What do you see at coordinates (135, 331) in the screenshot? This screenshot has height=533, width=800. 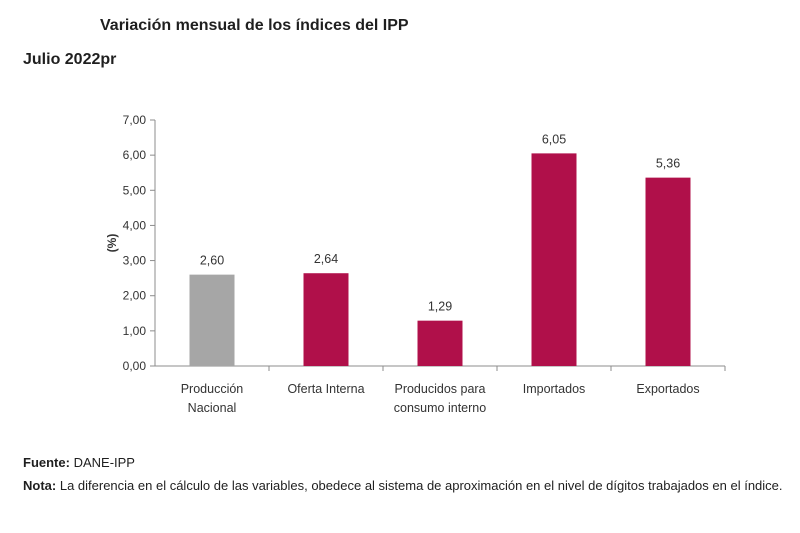 I see `y-tick-label: 1,00` at bounding box center [135, 331].